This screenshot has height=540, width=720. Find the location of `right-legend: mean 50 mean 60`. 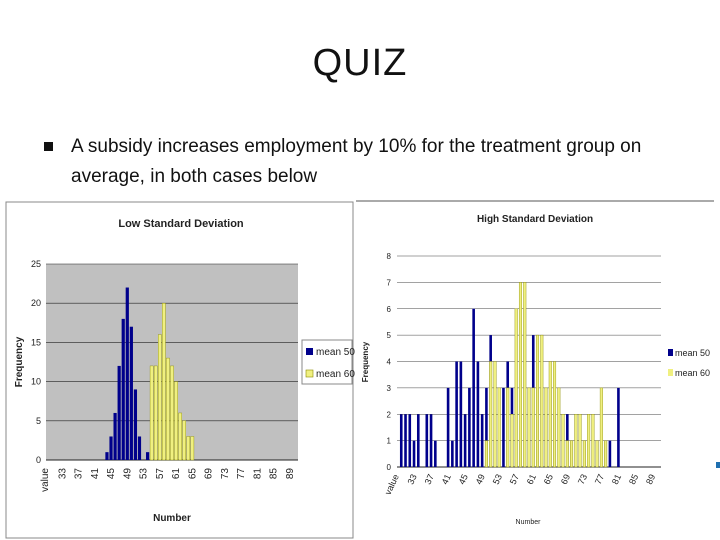

right-legend: mean 50 mean 60 is located at coordinates (690, 363).